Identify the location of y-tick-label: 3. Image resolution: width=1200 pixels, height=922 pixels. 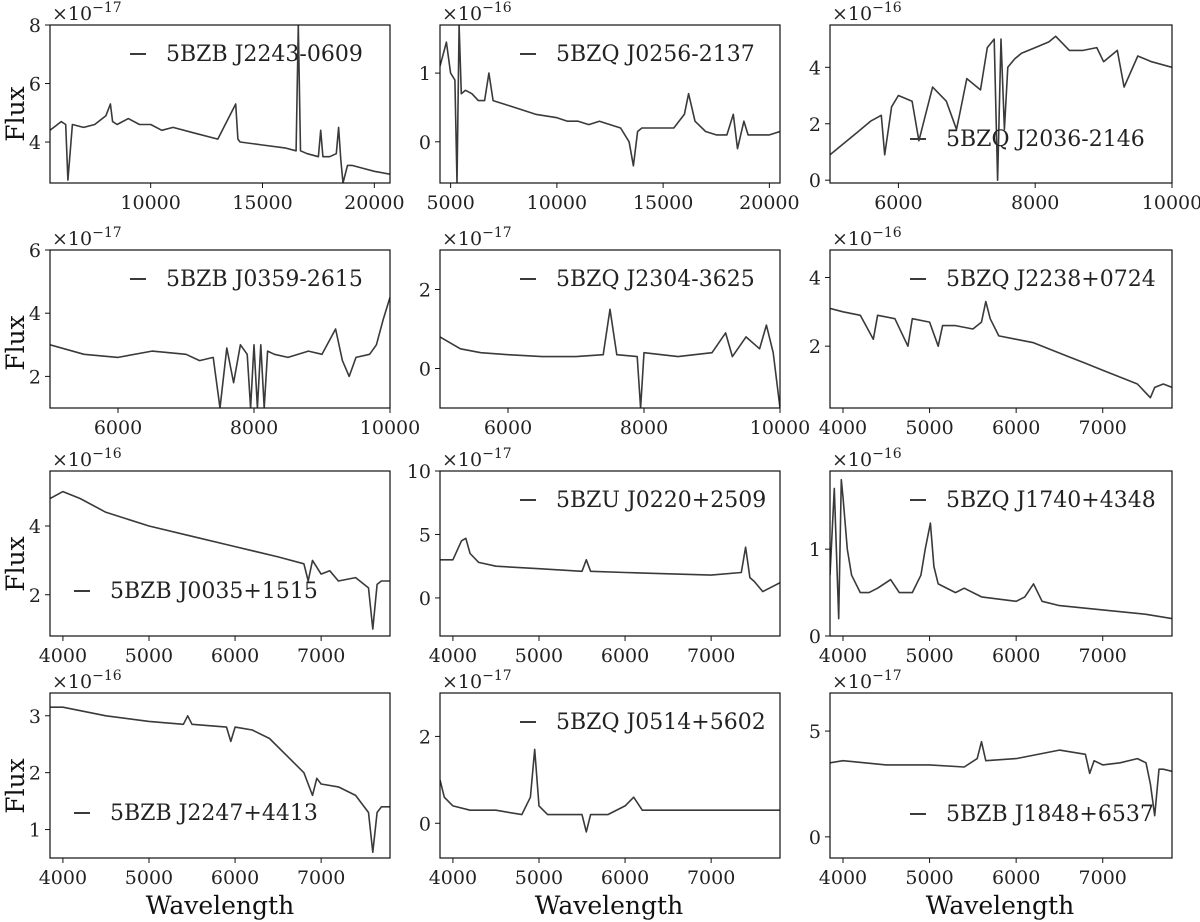
(35, 717).